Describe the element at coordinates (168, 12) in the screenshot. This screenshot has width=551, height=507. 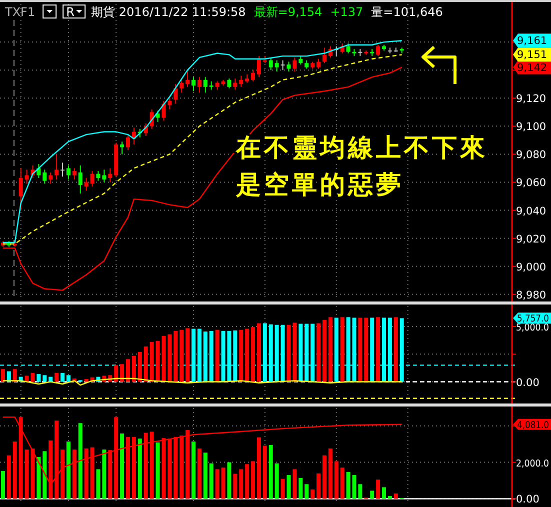
I see `text: 期貨 2016/11/22 11:59:58` at that location.